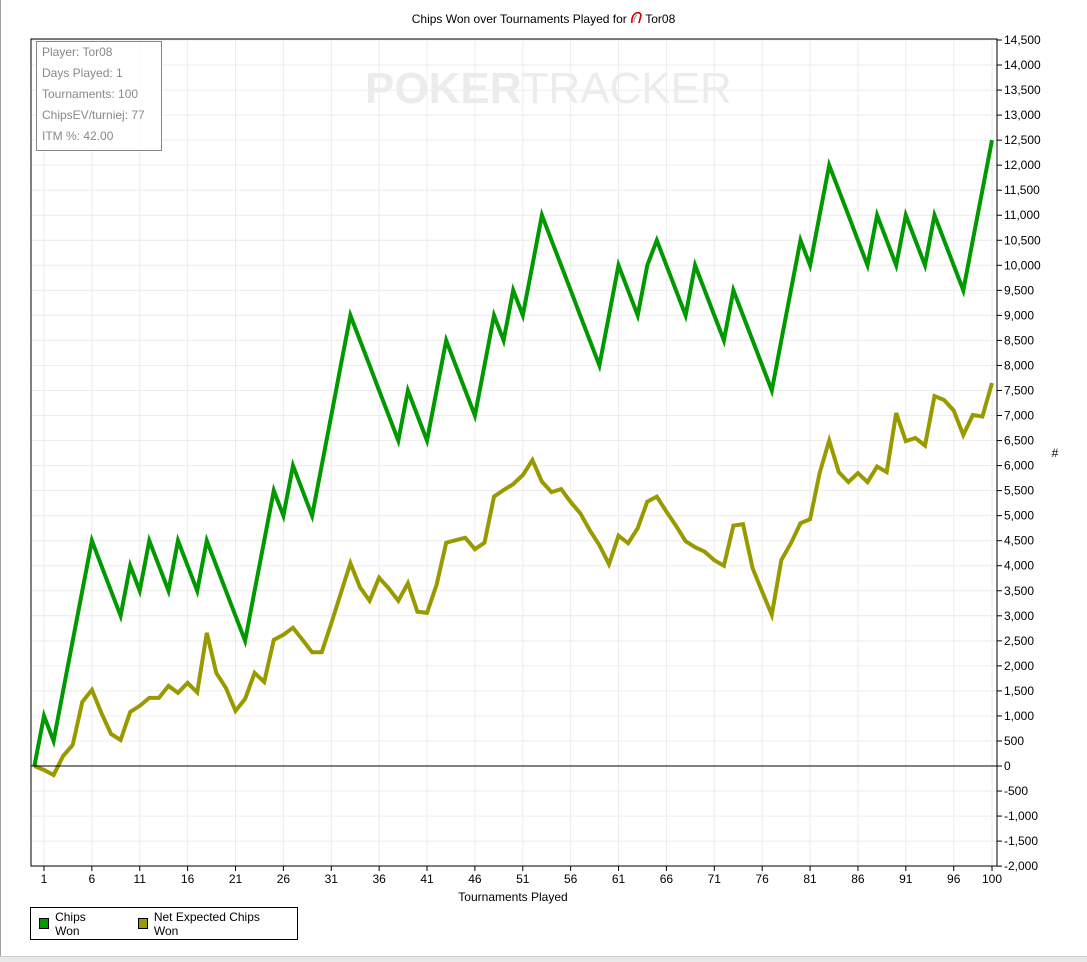 The image size is (1087, 962). Describe the element at coordinates (619, 879) in the screenshot. I see `x-tick-label: 61` at that location.